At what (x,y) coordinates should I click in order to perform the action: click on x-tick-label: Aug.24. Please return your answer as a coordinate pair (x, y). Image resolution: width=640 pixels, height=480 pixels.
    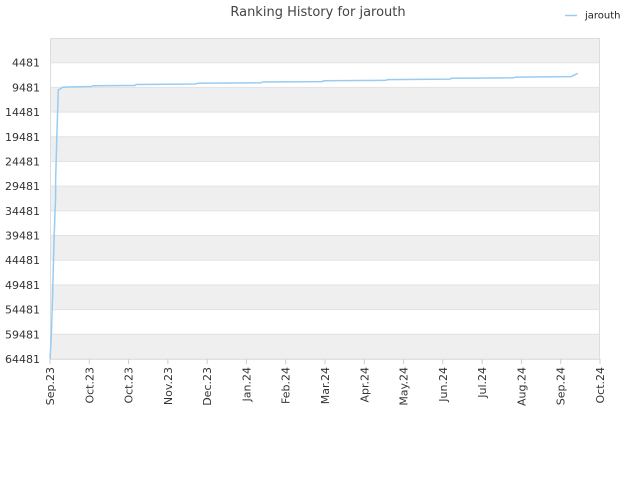
    Looking at the image, I should click on (521, 386).